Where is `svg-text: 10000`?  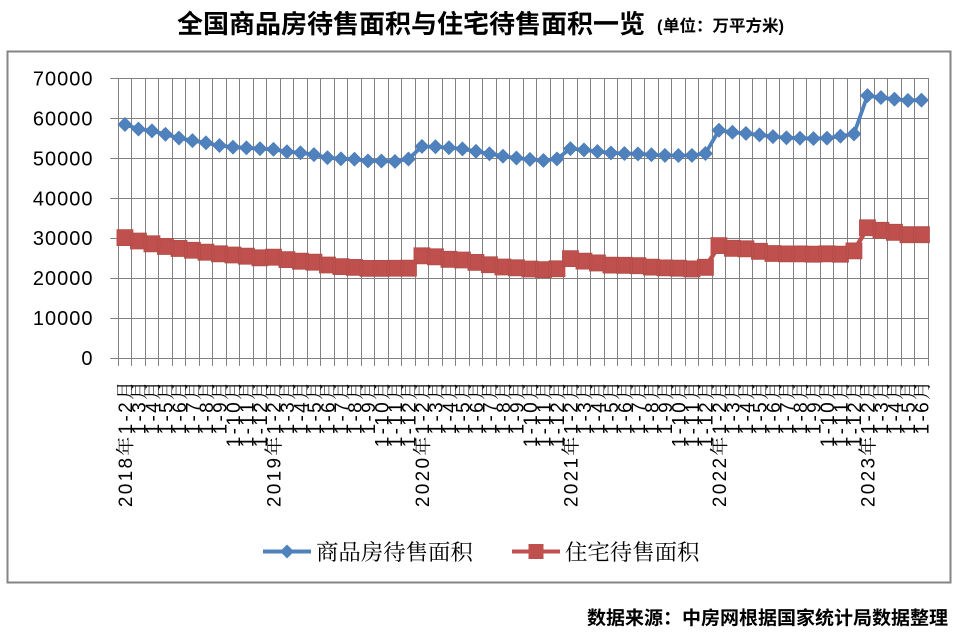
svg-text: 10000 is located at coordinates (63, 319).